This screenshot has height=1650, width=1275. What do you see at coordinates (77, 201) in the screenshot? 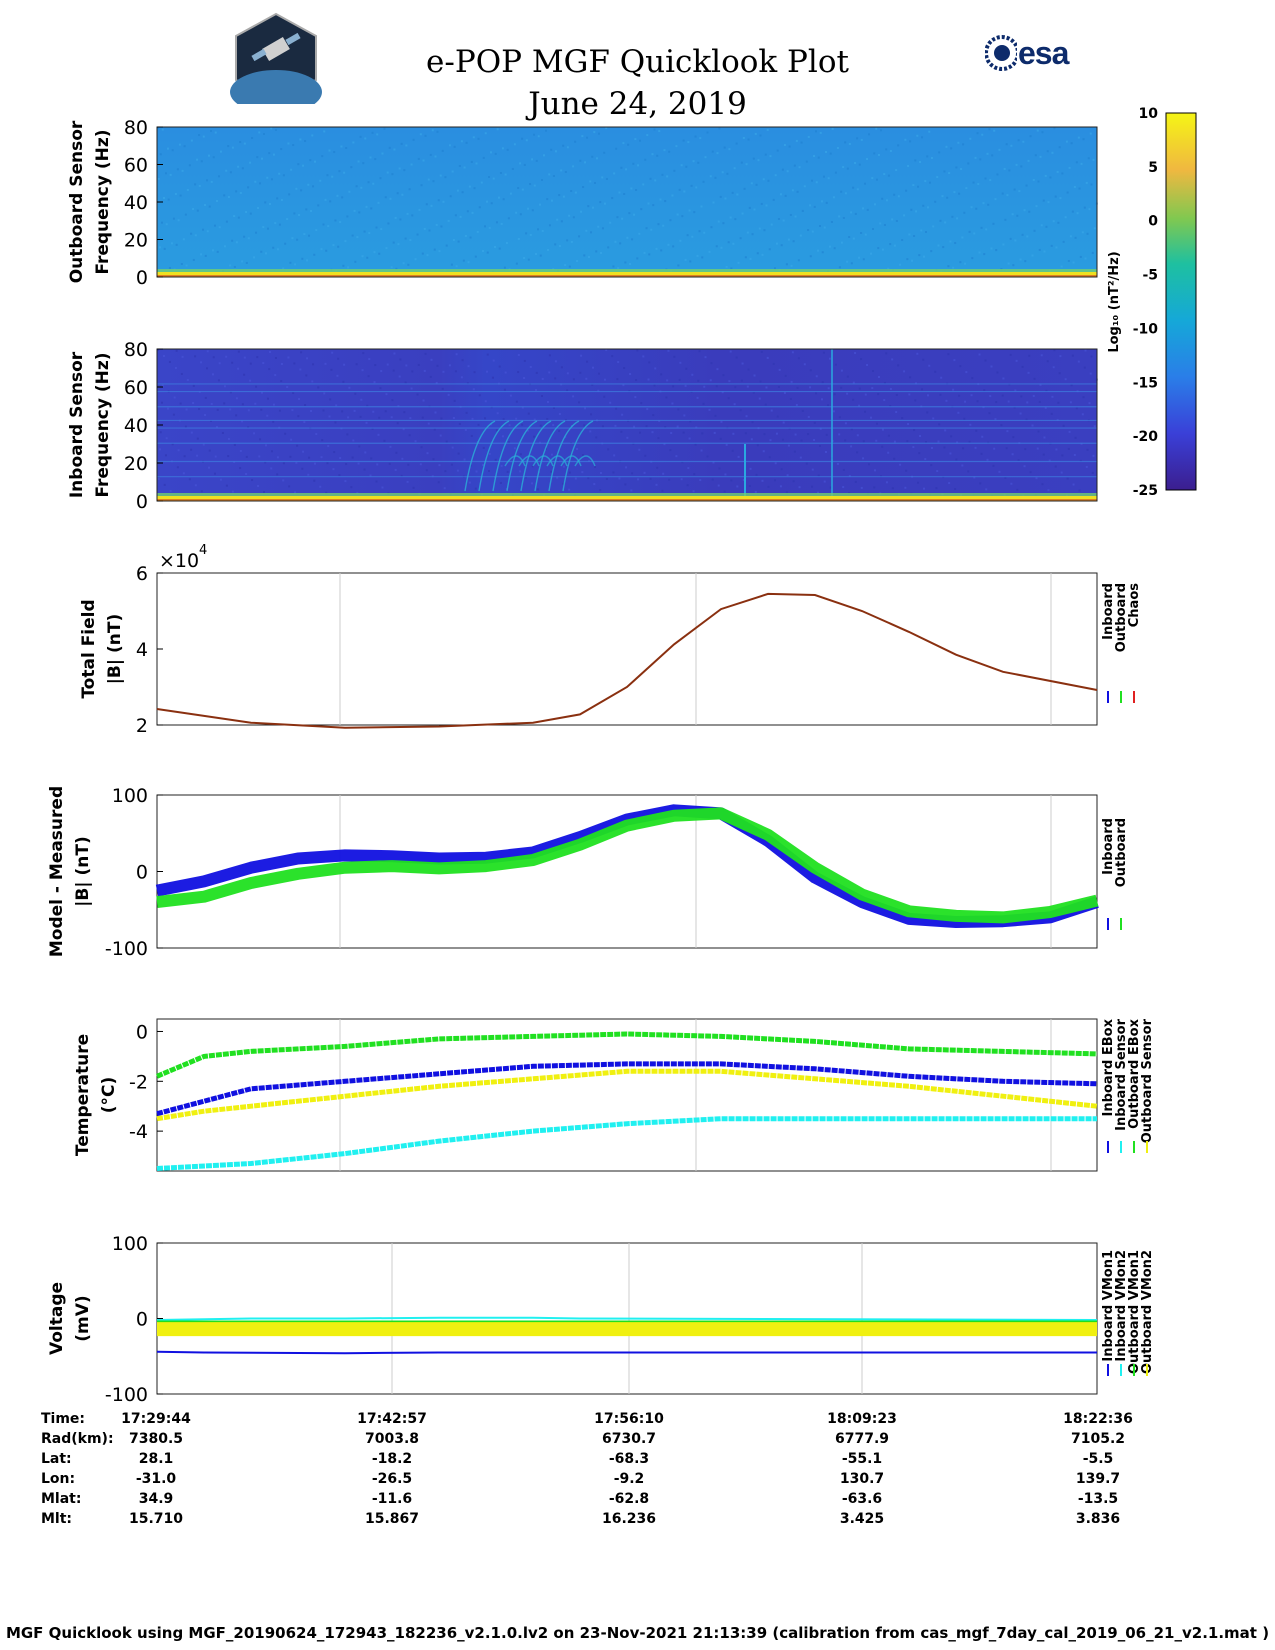
I see `panel-1-ylabel-1: Outboard Sensor` at bounding box center [77, 201].